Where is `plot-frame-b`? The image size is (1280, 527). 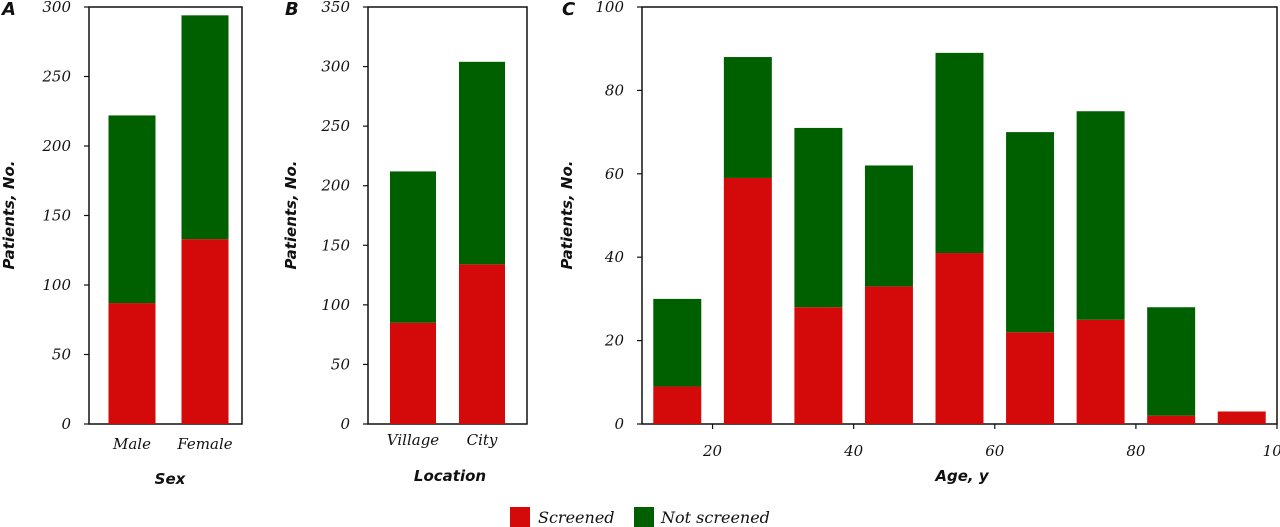 plot-frame-b is located at coordinates (447, 215).